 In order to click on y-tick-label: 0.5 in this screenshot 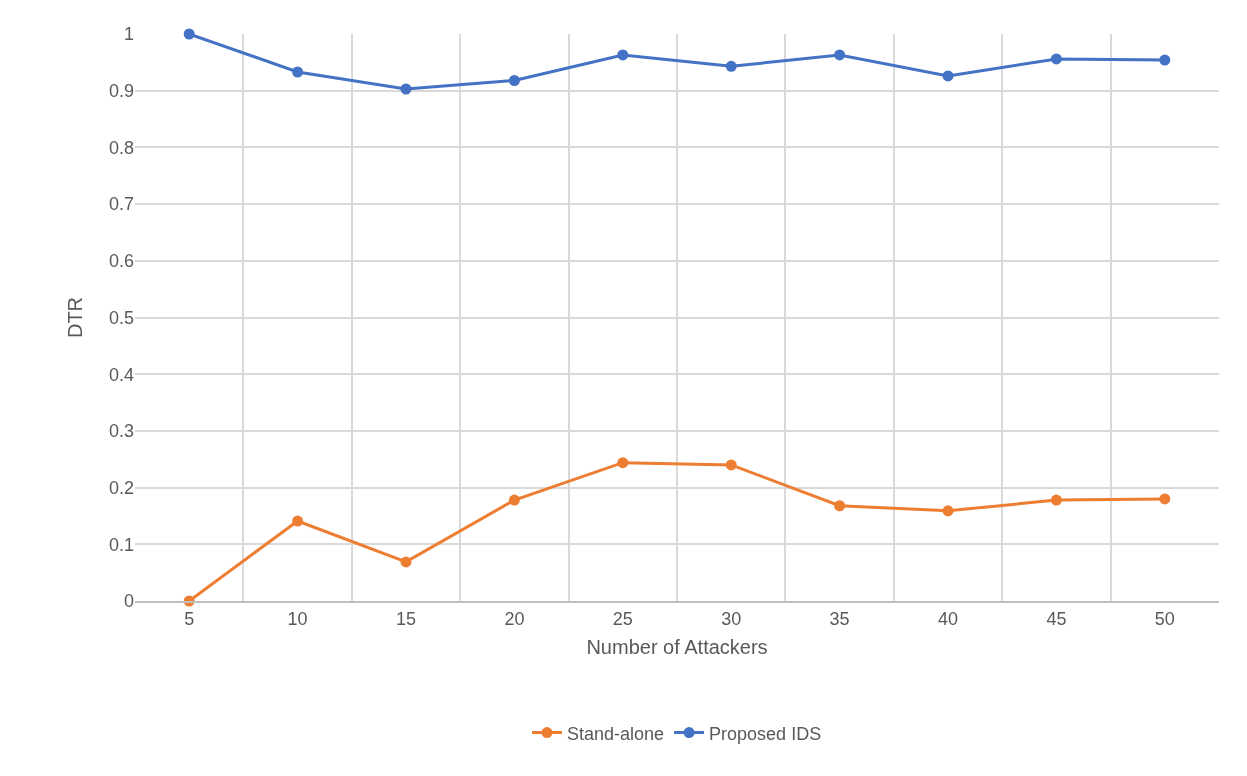, I will do `click(121, 317)`.